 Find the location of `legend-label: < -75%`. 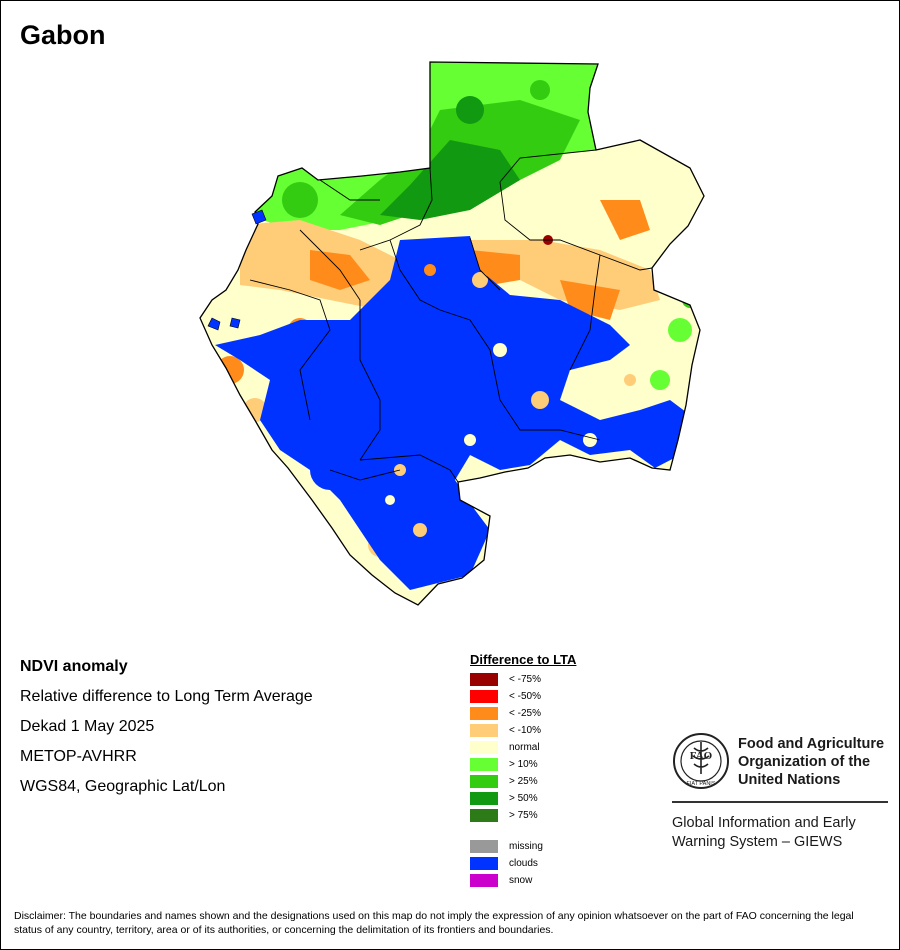

legend-label: < -75% is located at coordinates (525, 679).